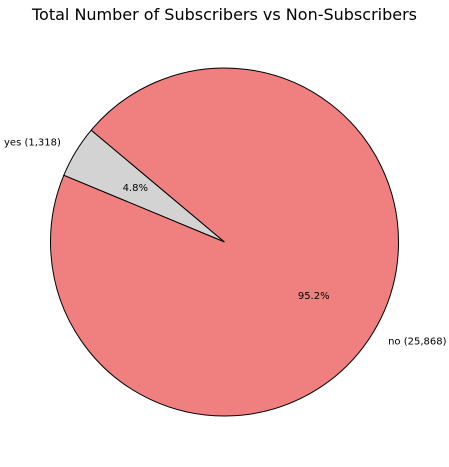  What do you see at coordinates (417, 341) in the screenshot?
I see `slice-label-no: no (25,868)` at bounding box center [417, 341].